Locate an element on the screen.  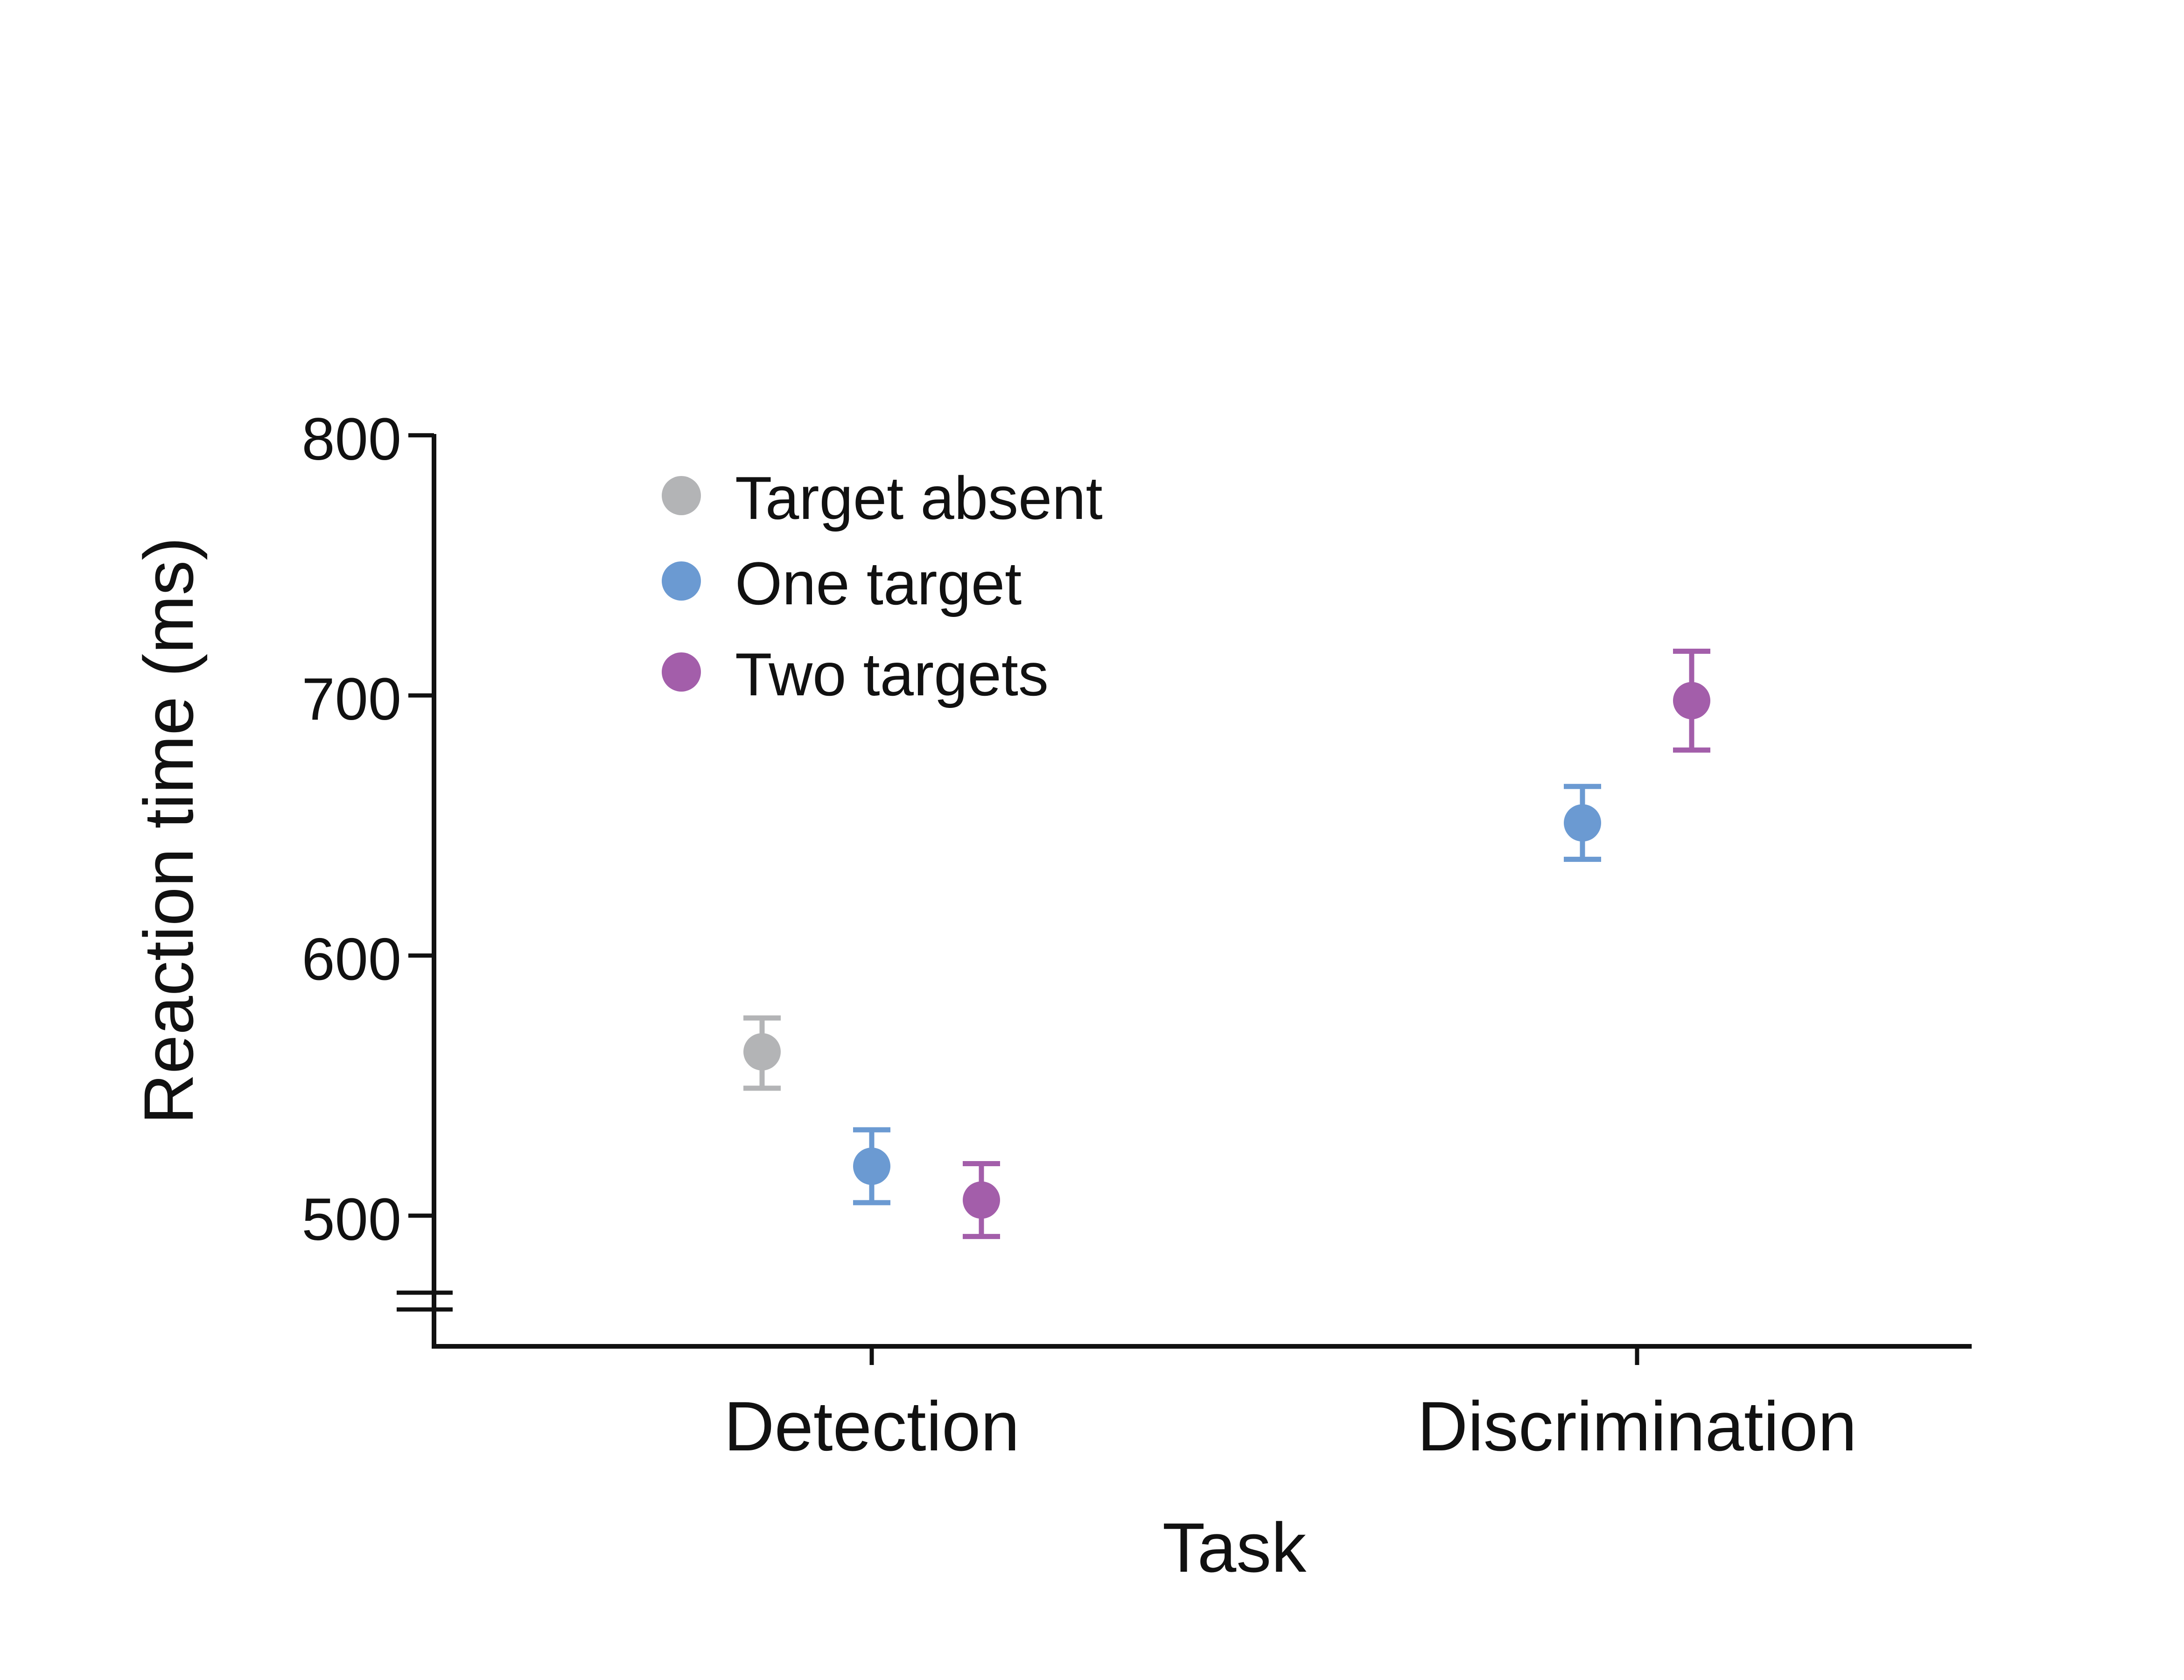
legend-item: Two targets is located at coordinates (855, 674).